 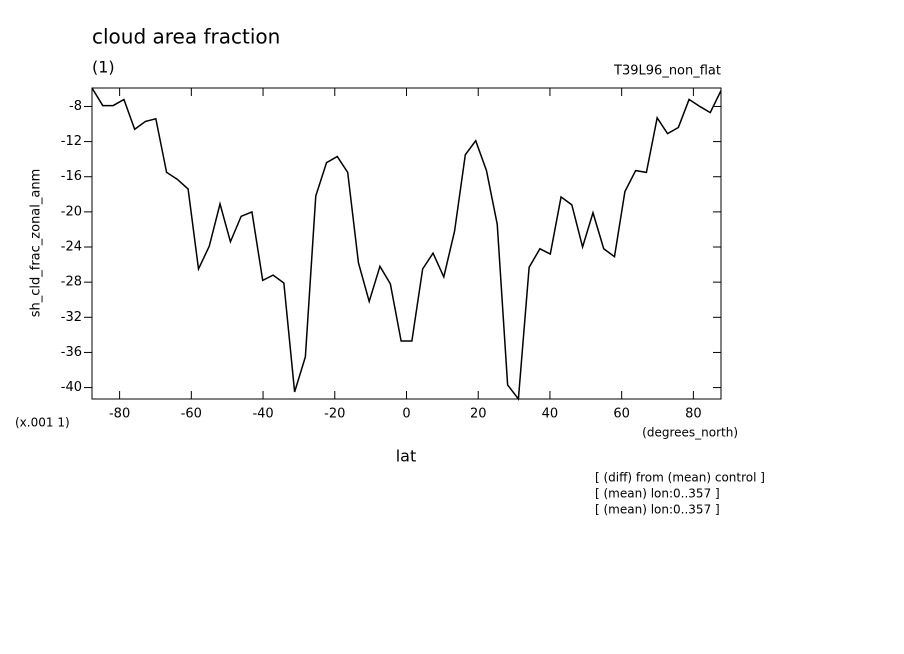 I want to click on chart-subtitle: (1), so click(x=103, y=67).